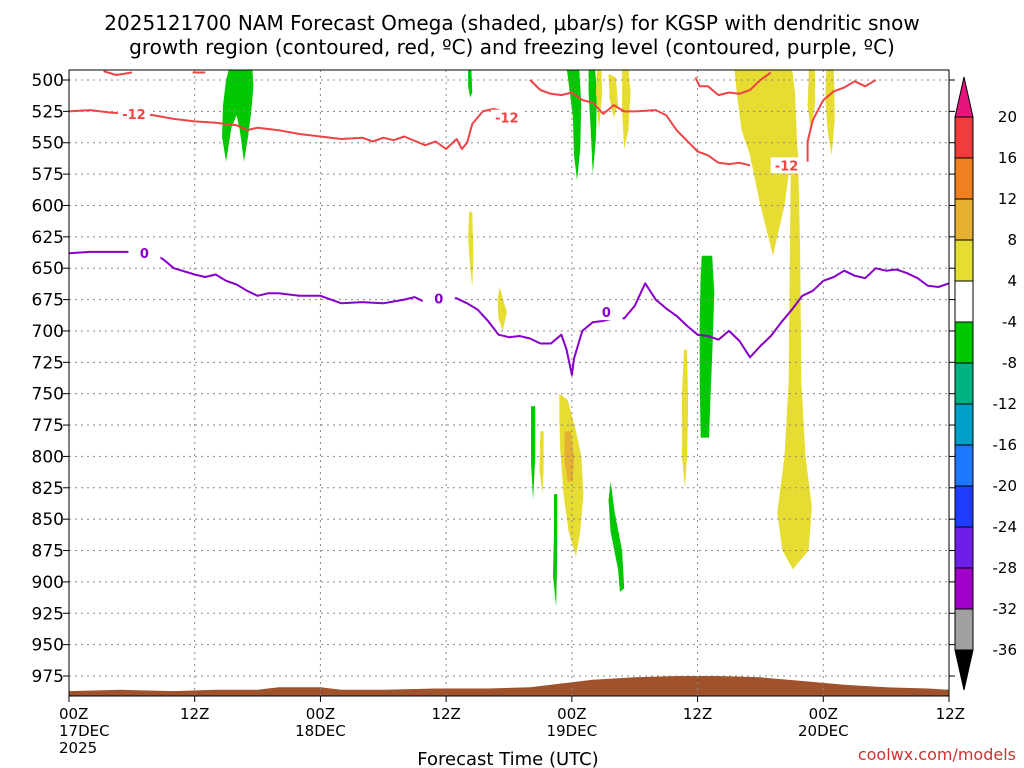 The width and height of the screenshot is (1024, 768). I want to click on y-tick-label: 975, so click(48, 677).